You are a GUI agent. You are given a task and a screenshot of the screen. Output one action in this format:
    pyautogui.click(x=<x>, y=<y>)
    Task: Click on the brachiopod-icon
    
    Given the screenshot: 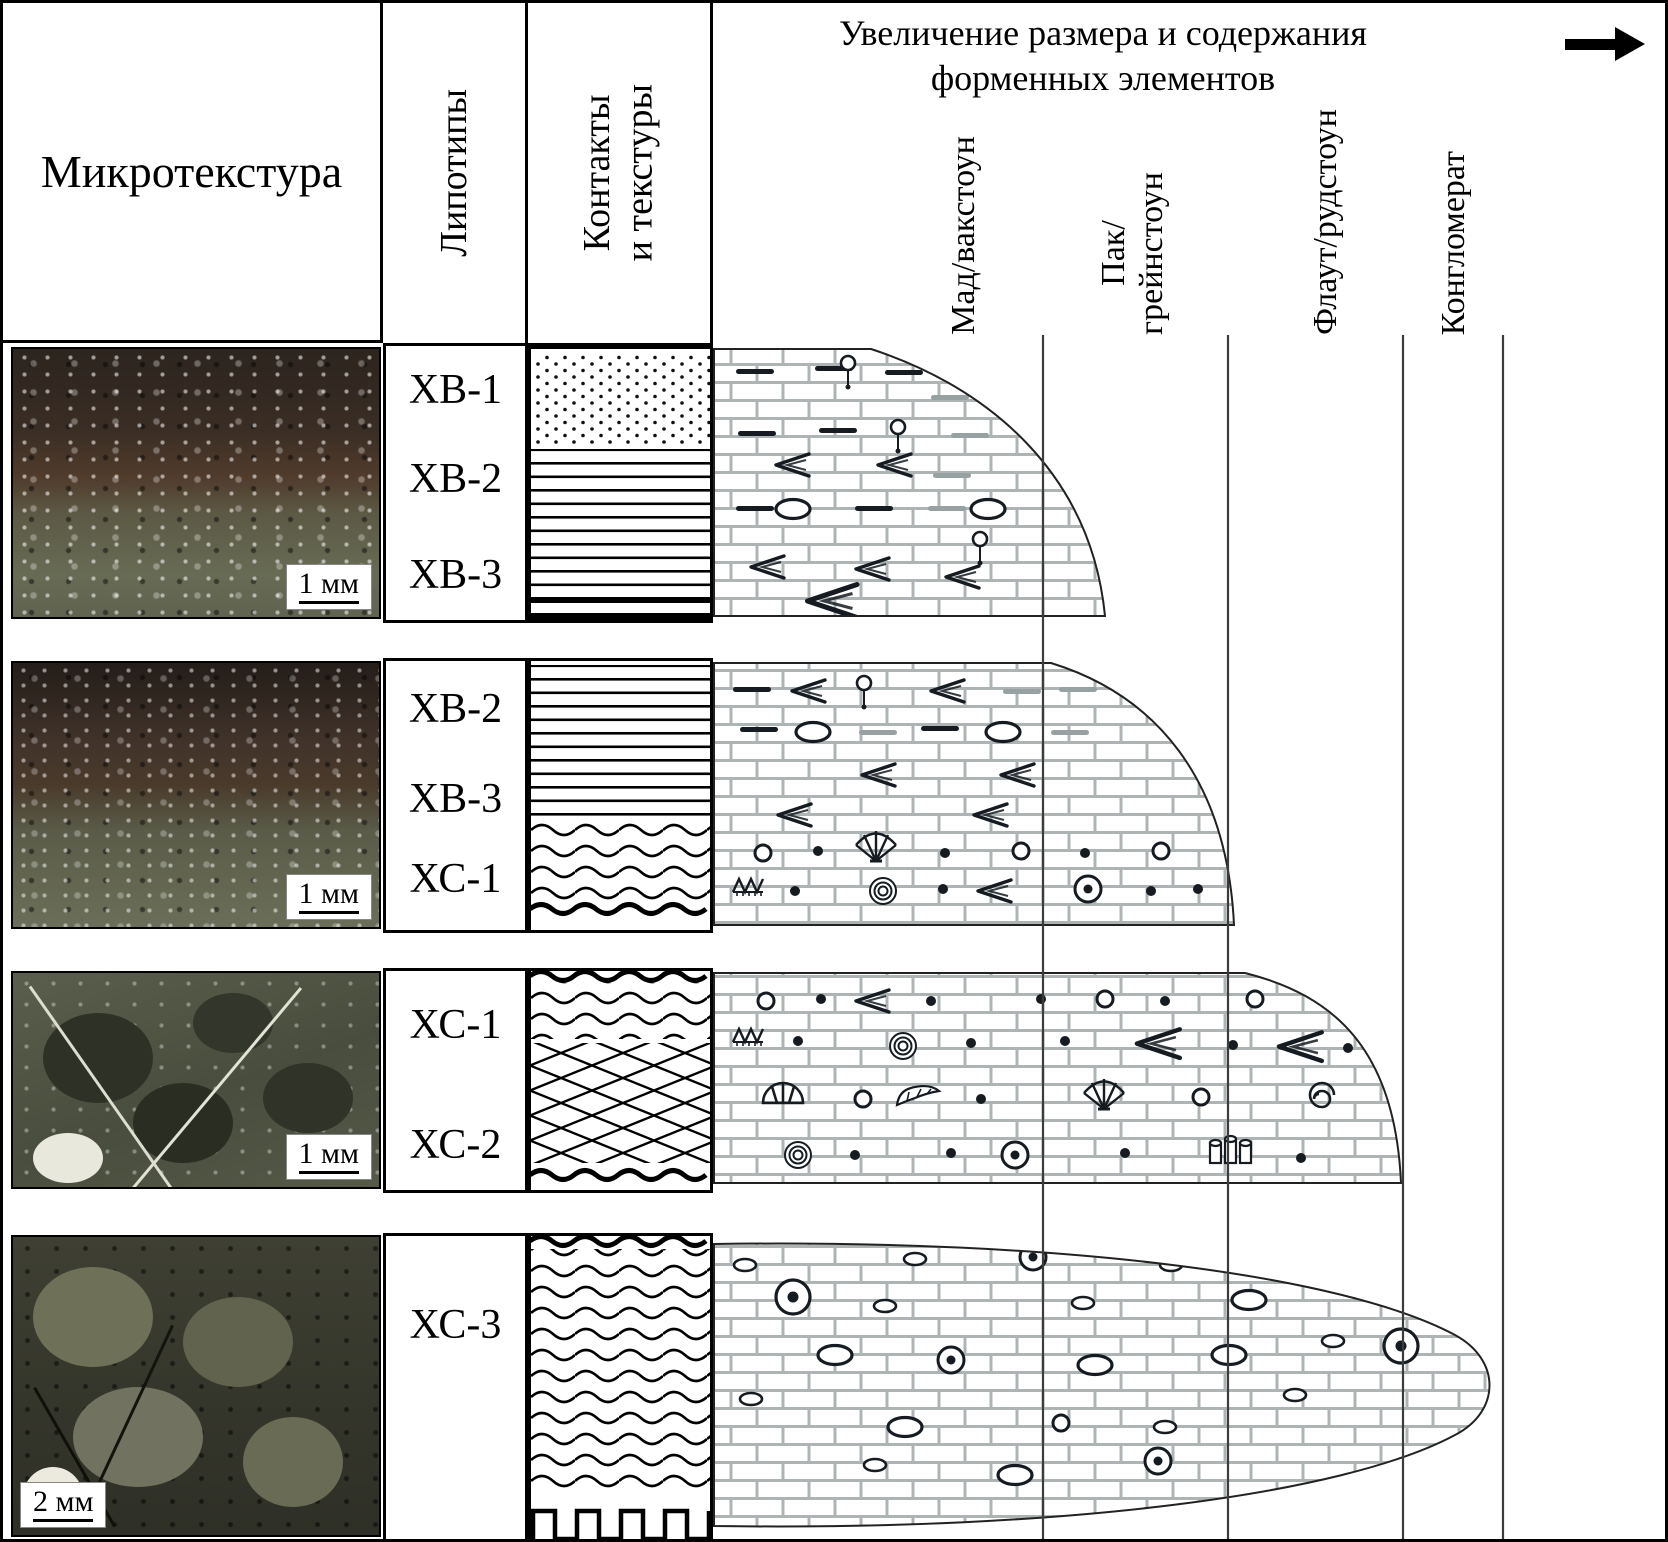 What is the action you would take?
    pyautogui.click(x=783, y=1093)
    